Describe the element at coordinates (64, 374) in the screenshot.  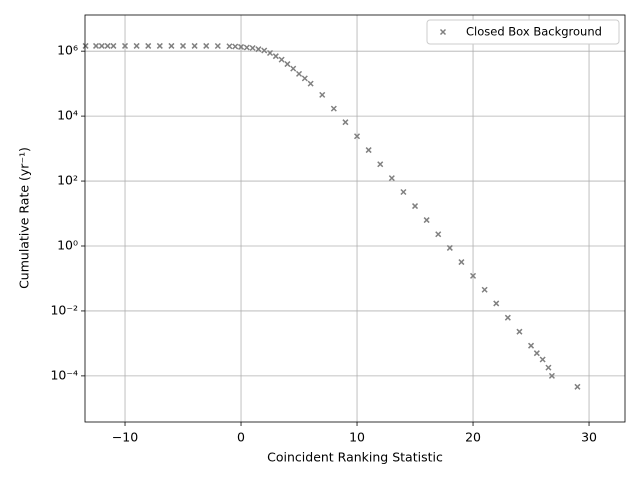
I see `y-tick-label: 10⁻⁴` at that location.